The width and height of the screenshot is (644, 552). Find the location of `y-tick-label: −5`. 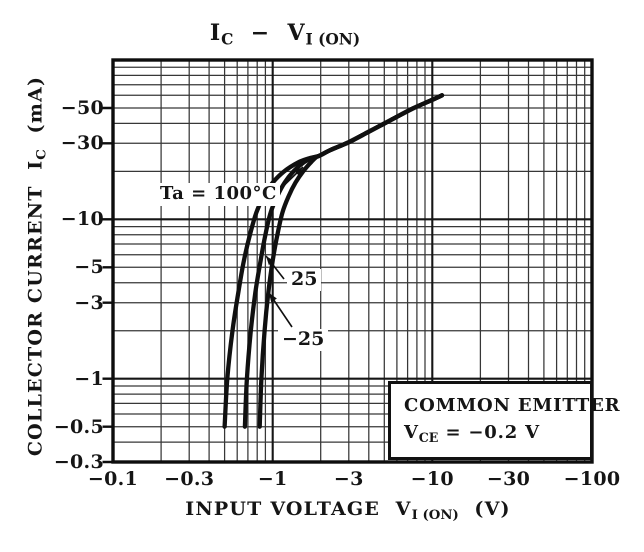

y-tick-label: −5 is located at coordinates (89, 267).